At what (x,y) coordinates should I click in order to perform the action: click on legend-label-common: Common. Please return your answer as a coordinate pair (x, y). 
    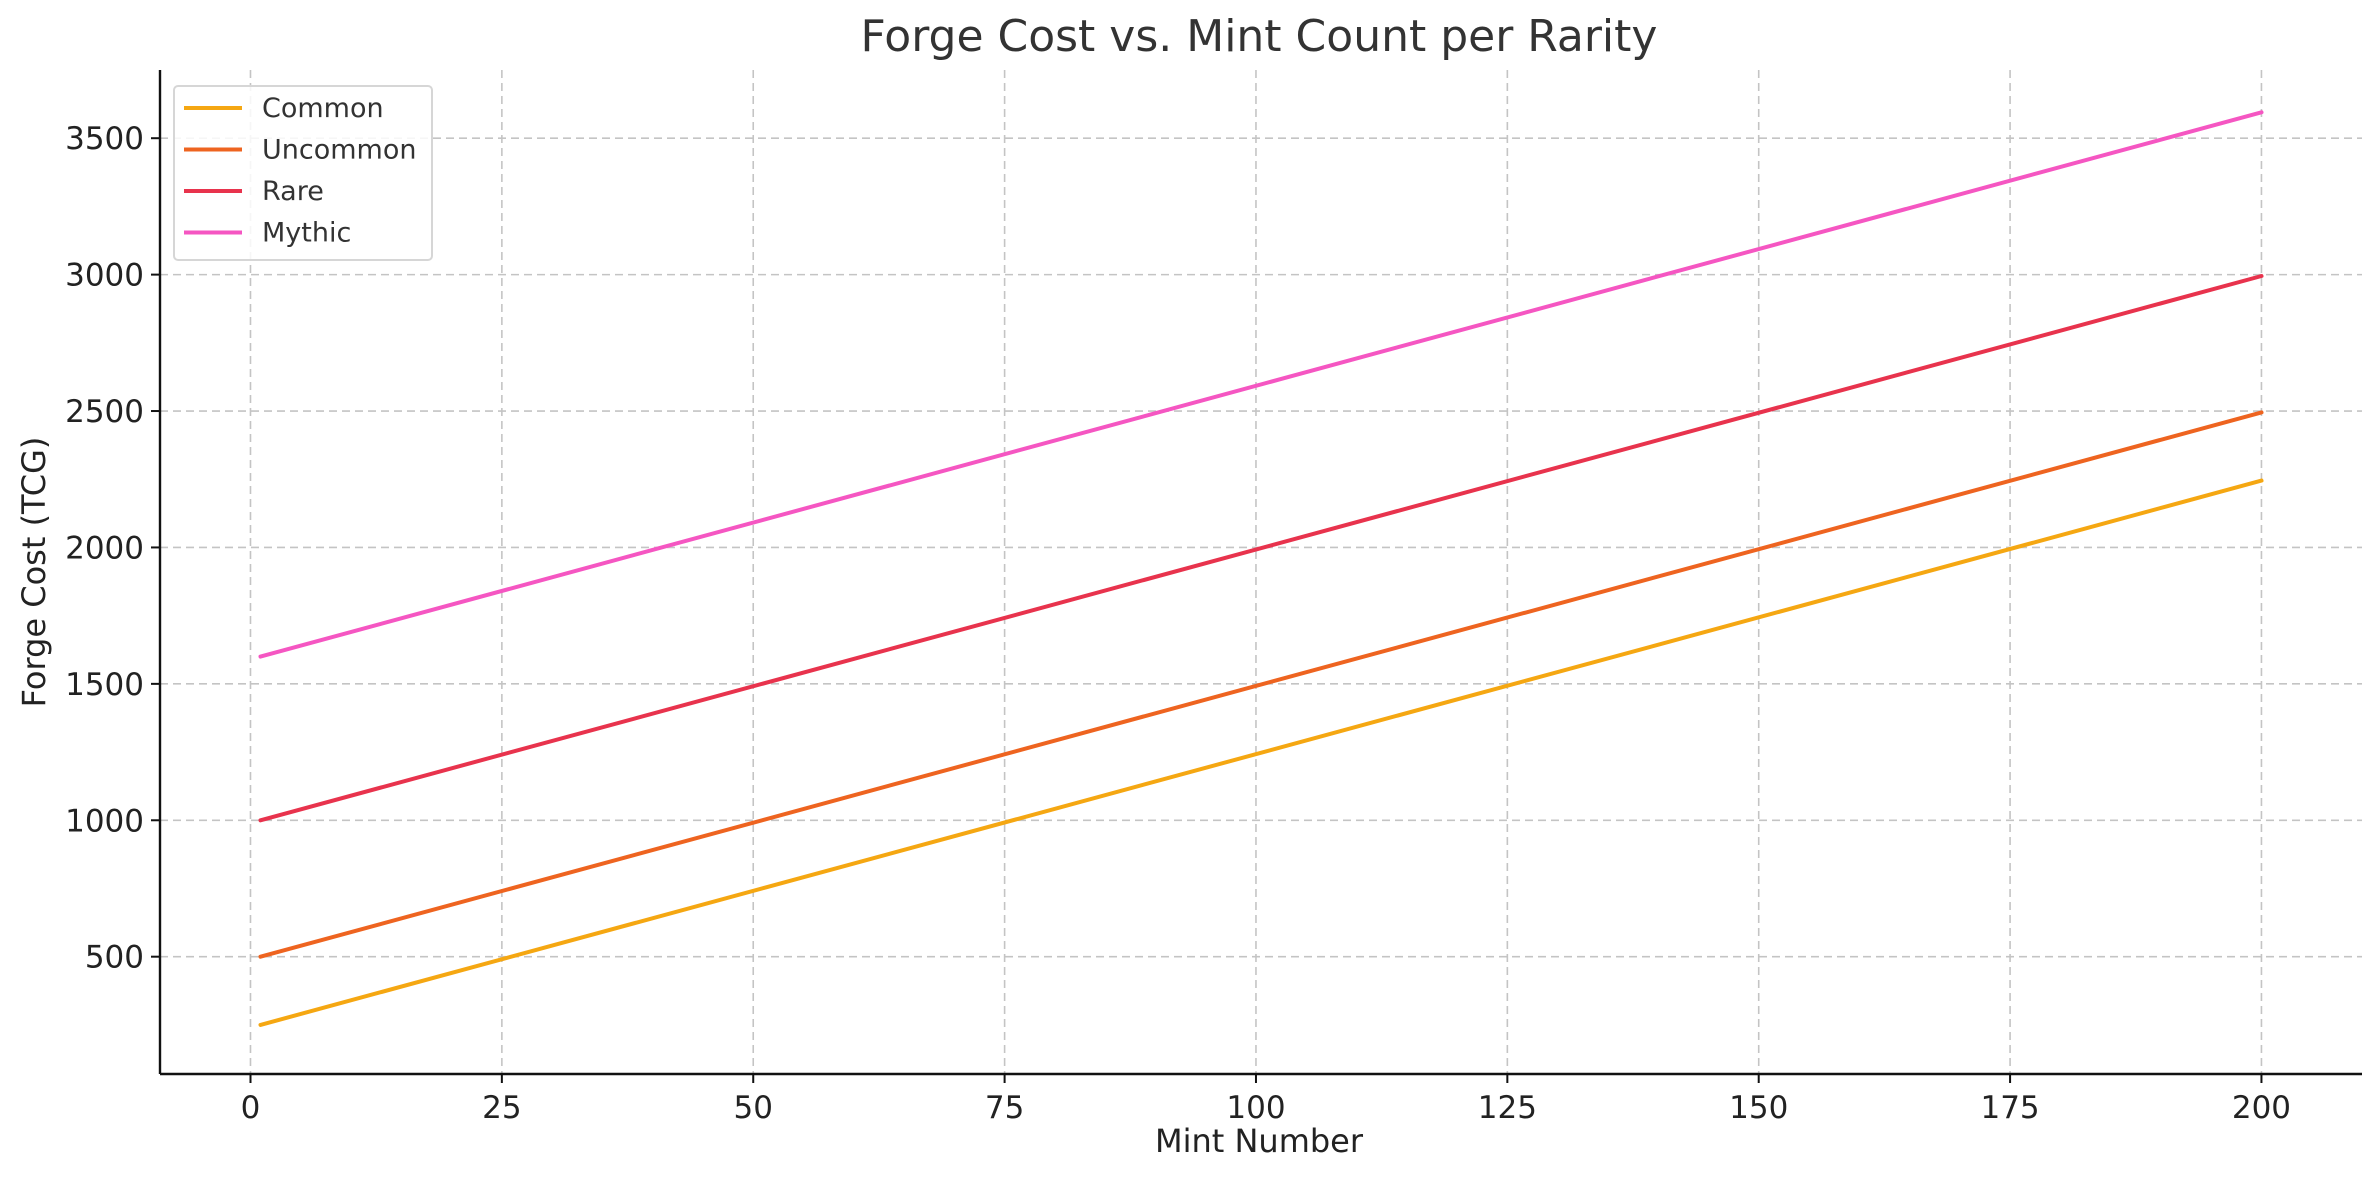
    Looking at the image, I should click on (323, 108).